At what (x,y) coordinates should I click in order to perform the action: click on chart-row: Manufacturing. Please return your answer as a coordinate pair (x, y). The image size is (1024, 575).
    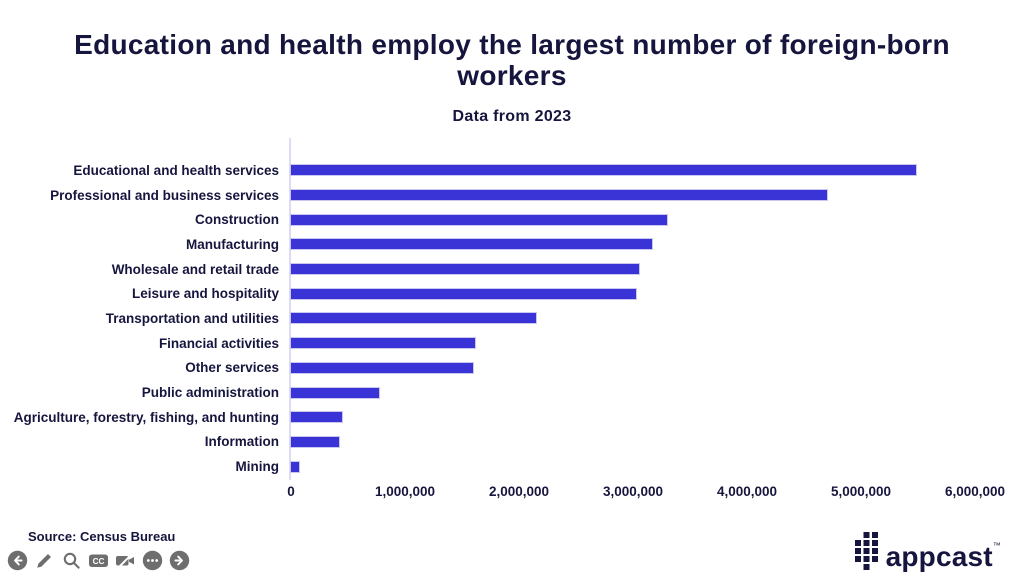
    Looking at the image, I should click on (487, 244).